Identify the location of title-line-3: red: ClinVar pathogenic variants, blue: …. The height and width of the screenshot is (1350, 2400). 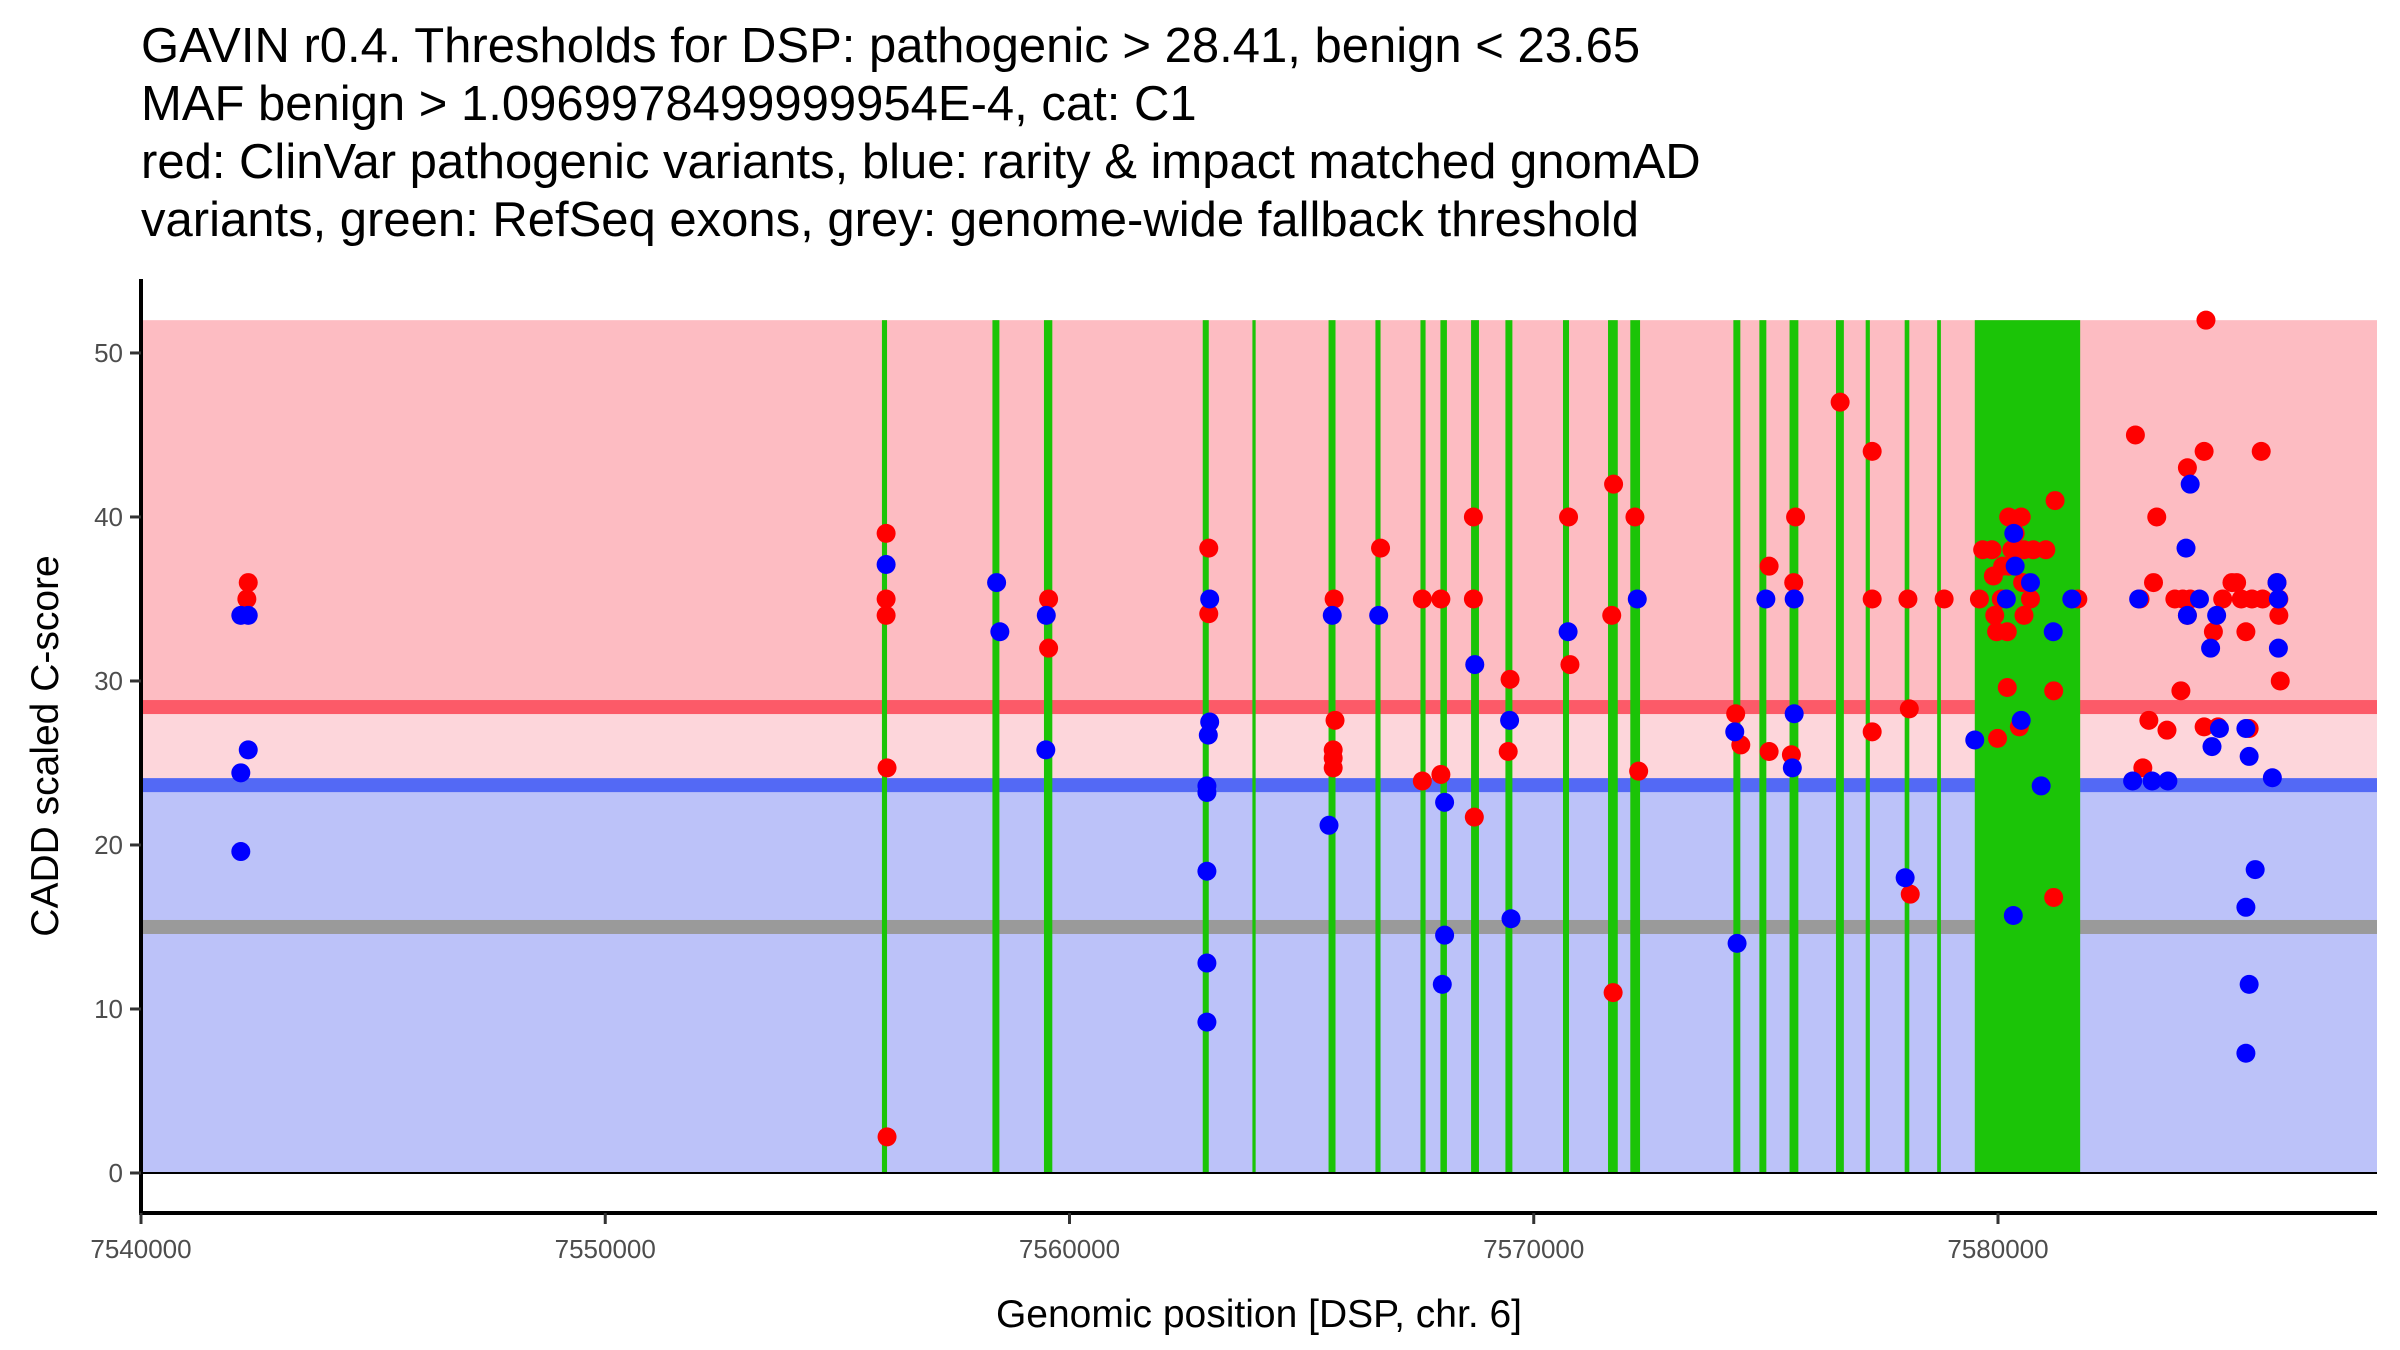
(921, 162).